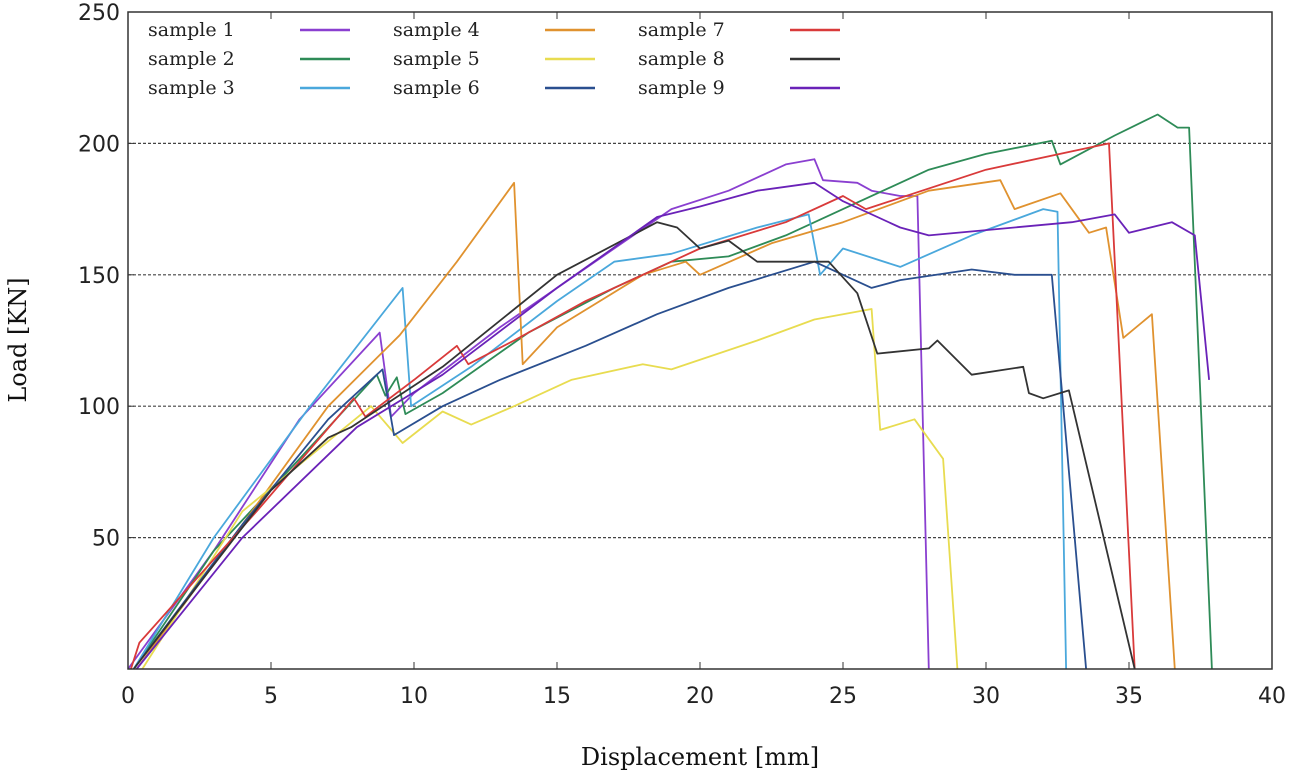 The image size is (1291, 775). Describe the element at coordinates (191, 59) in the screenshot. I see `legend-label: sample 2` at that location.